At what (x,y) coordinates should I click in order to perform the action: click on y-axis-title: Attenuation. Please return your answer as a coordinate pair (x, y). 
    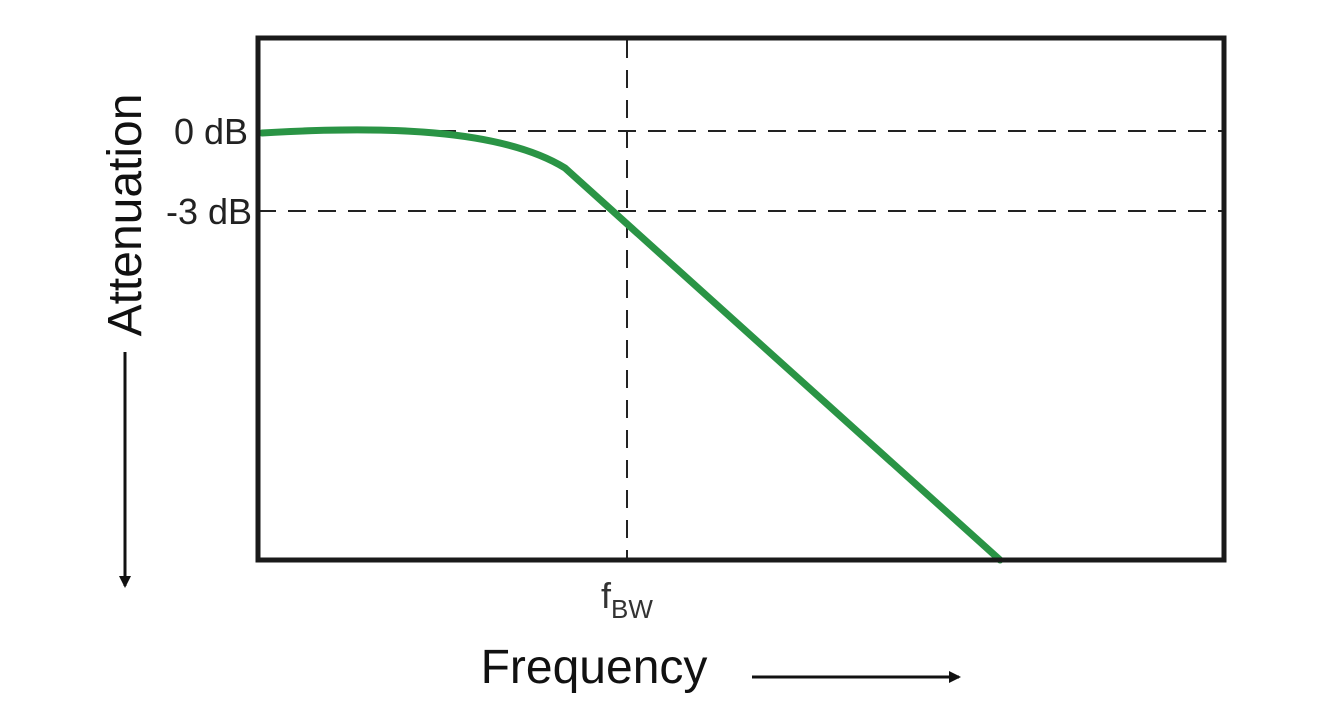
    Looking at the image, I should click on (125, 215).